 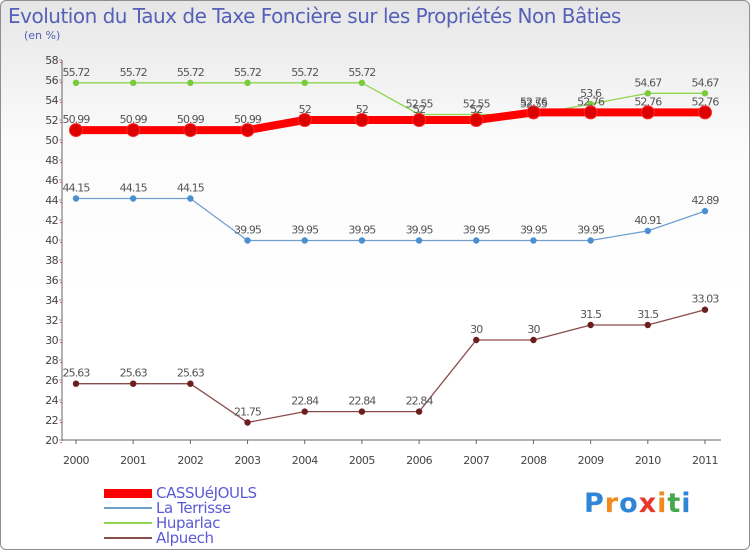 What do you see at coordinates (76, 460) in the screenshot?
I see `x-tick-label: 2000` at bounding box center [76, 460].